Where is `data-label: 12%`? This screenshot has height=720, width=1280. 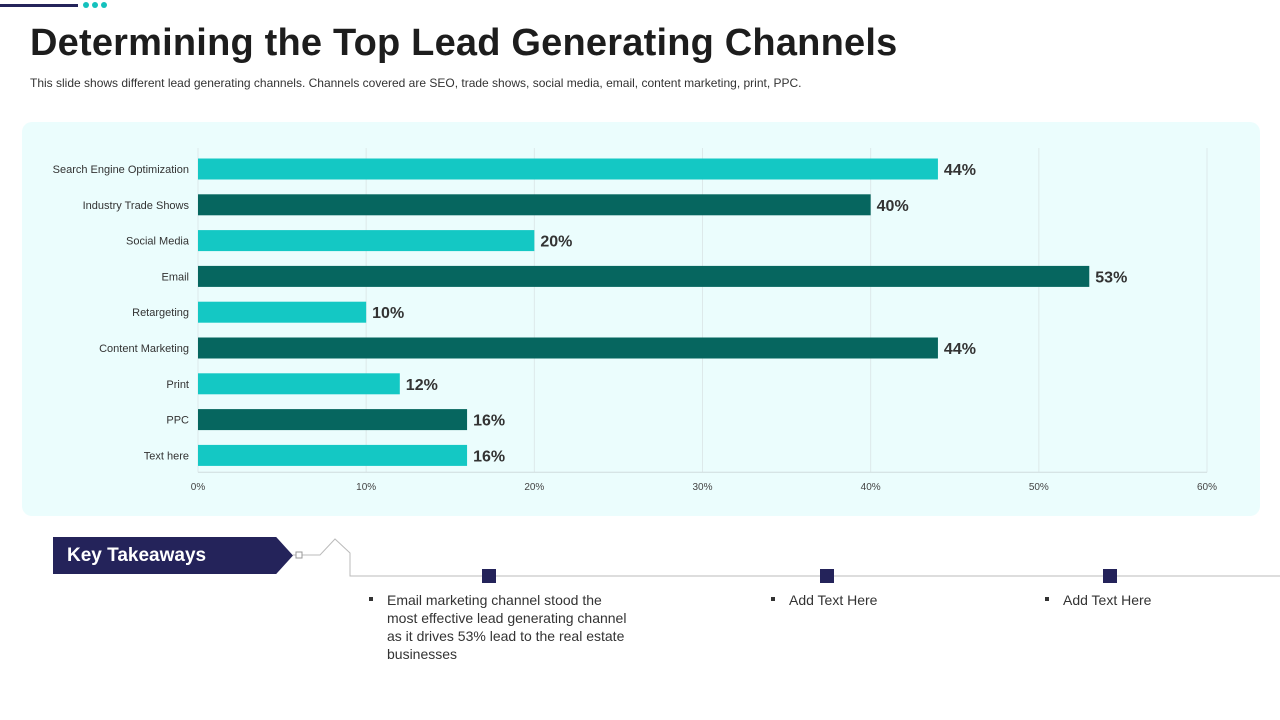
data-label: 12% is located at coordinates (422, 385).